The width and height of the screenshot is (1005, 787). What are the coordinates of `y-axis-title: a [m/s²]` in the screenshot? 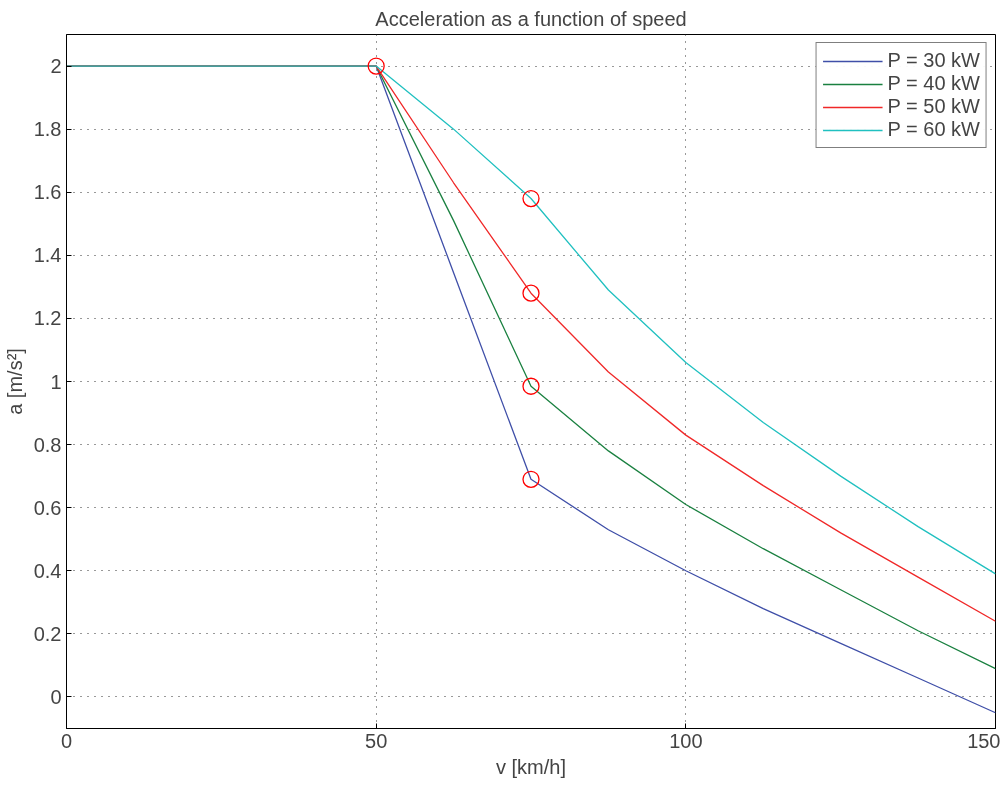 It's located at (14, 381).